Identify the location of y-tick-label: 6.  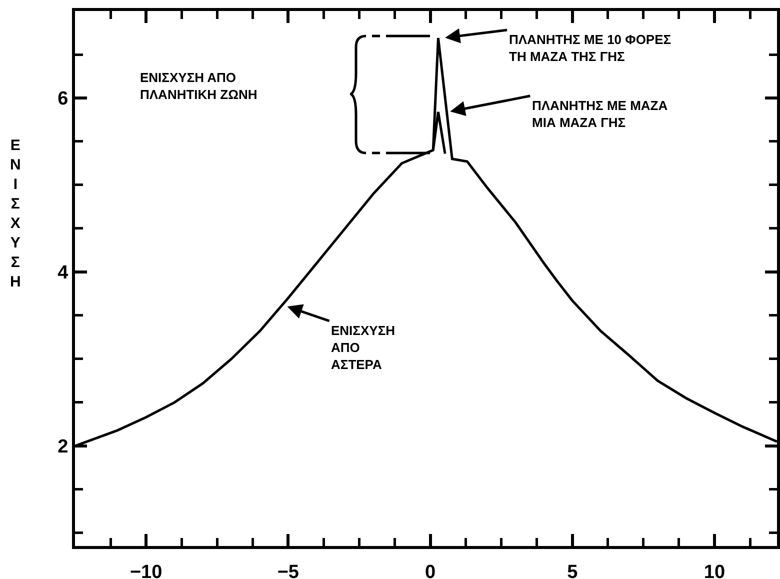
(63, 99).